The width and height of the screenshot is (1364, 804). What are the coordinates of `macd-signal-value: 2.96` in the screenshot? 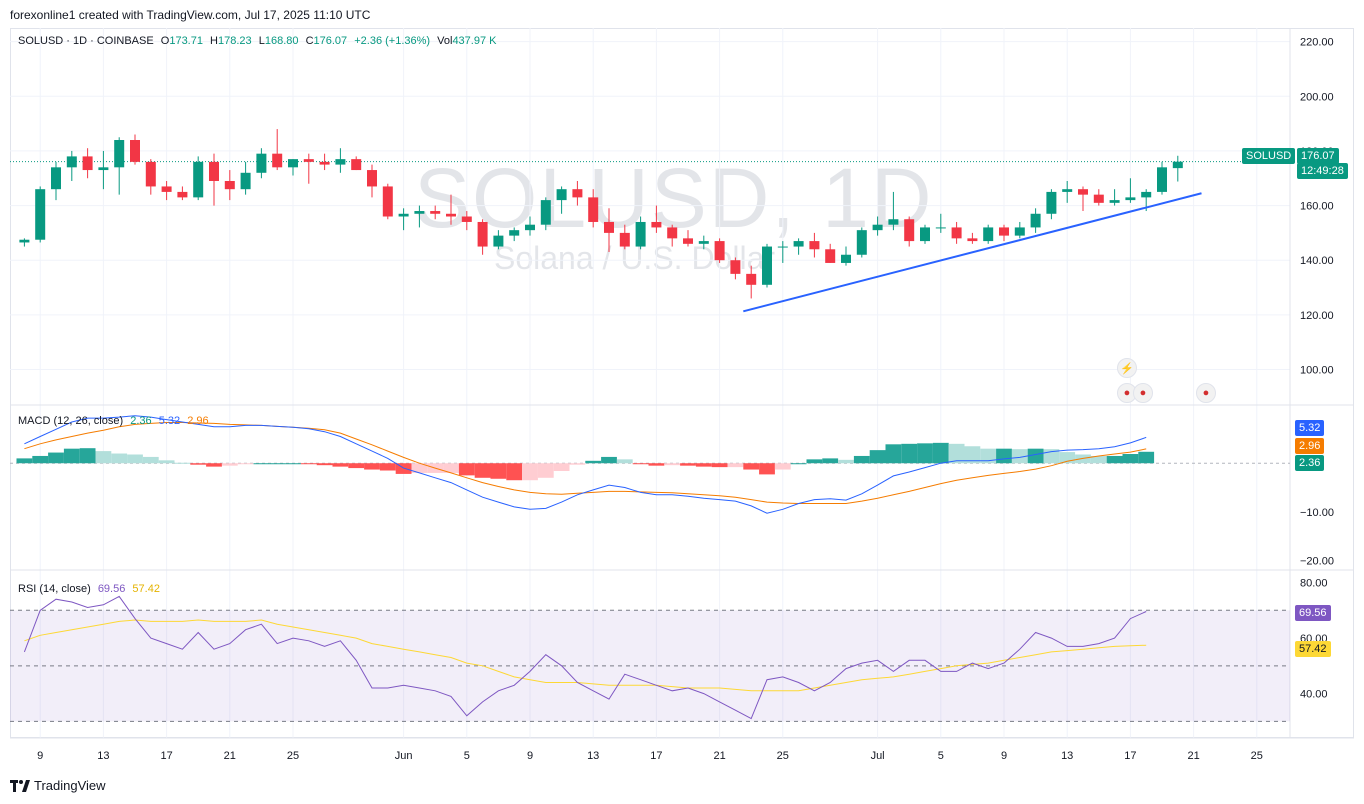 It's located at (198, 421).